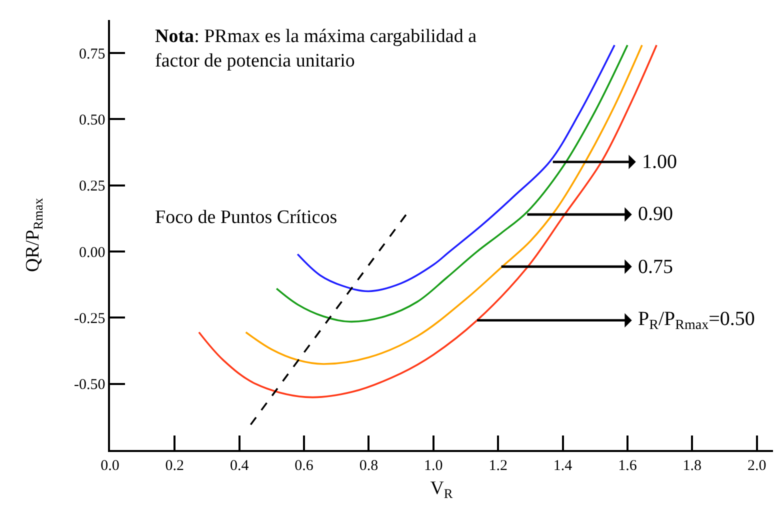 The width and height of the screenshot is (778, 514). Describe the element at coordinates (92, 120) in the screenshot. I see `y-tick-label: 0.50` at that location.